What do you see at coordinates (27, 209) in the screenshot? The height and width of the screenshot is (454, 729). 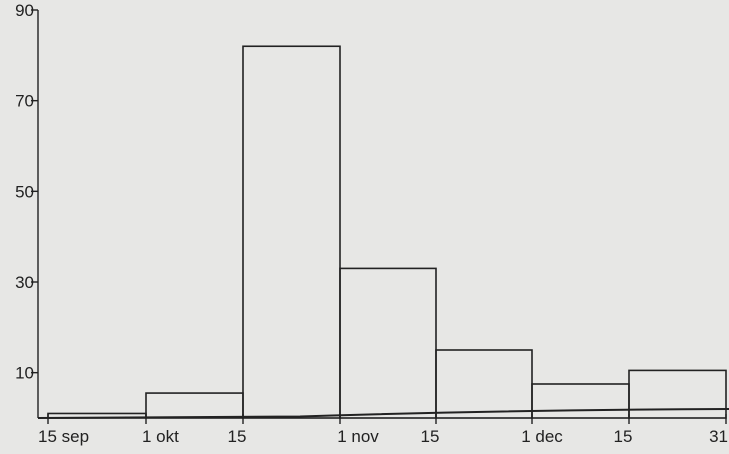 I see `y-axis: 10 30 50 70 90` at bounding box center [27, 209].